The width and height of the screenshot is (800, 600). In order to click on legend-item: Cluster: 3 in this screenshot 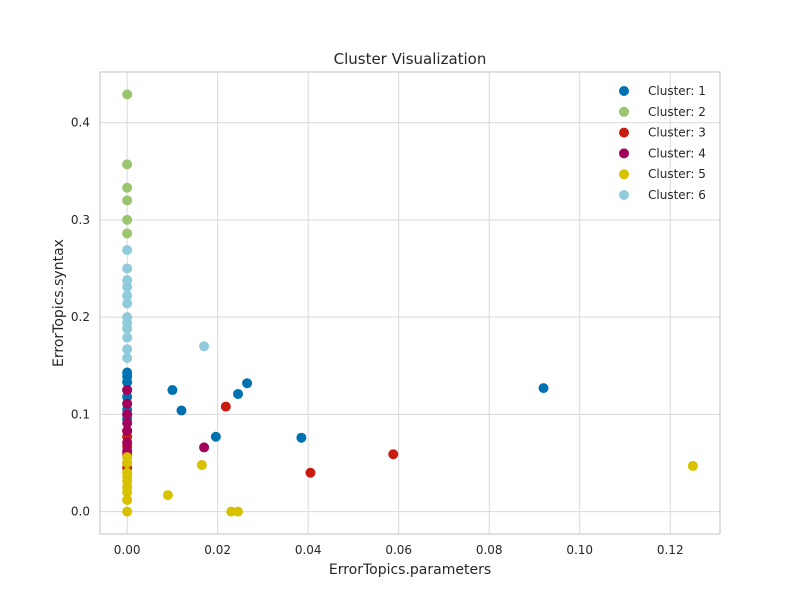, I will do `click(662, 133)`.